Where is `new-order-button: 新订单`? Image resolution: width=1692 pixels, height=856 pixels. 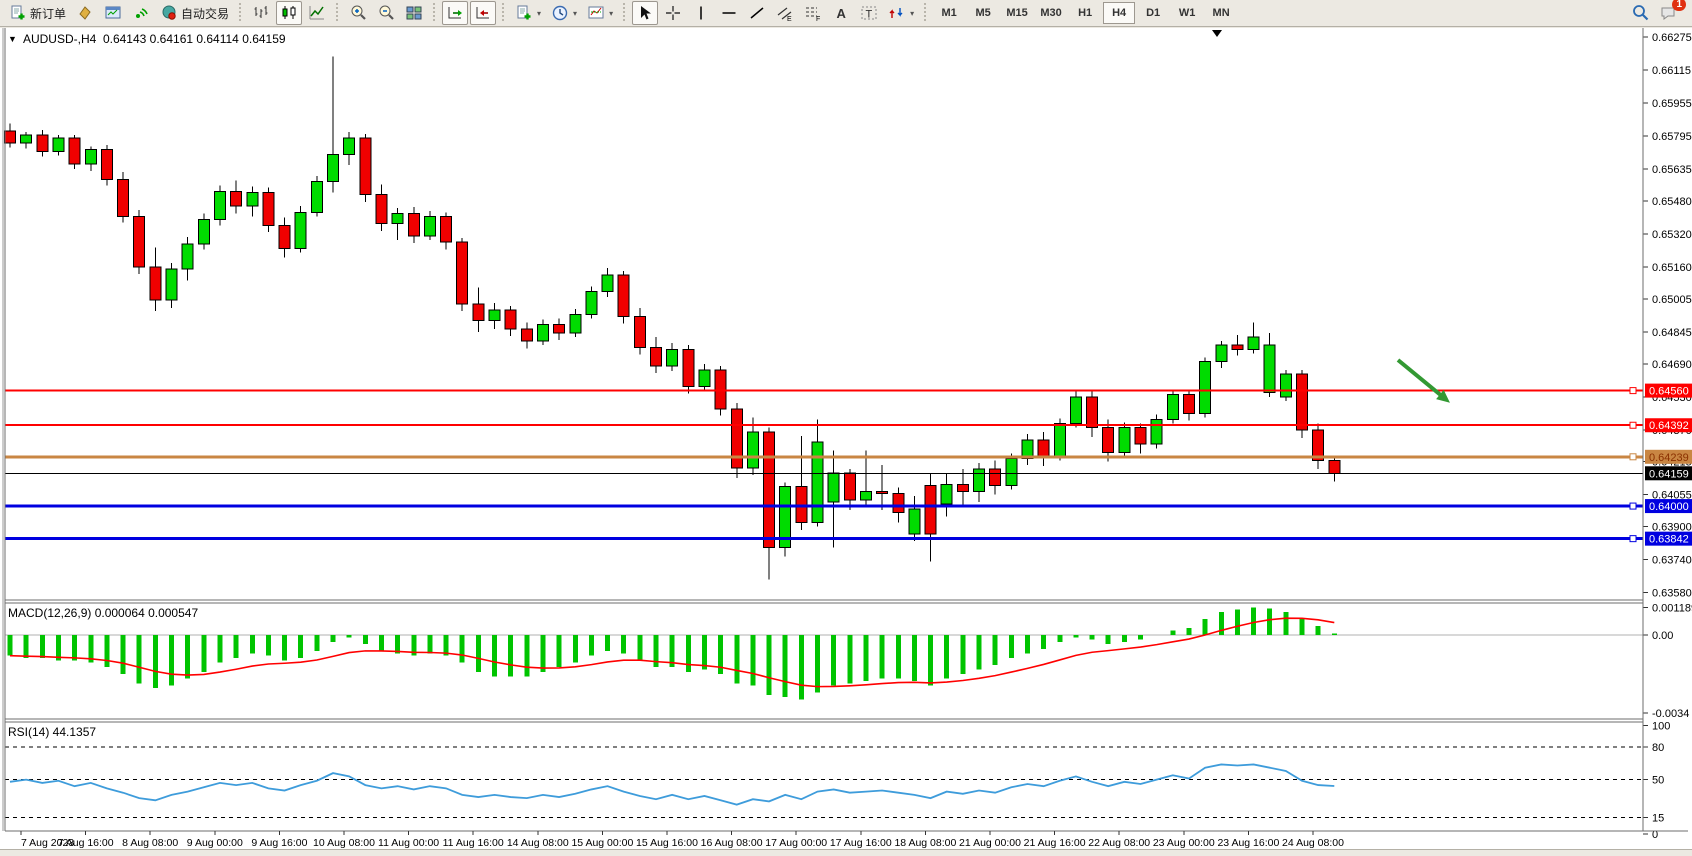 new-order-button: 新订单 is located at coordinates (37, 13).